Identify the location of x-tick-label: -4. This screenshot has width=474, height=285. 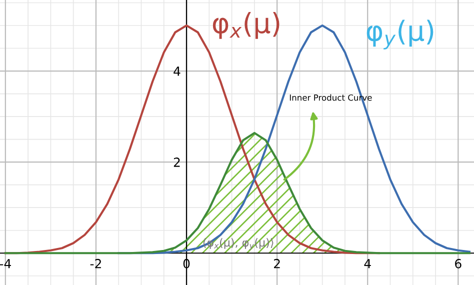
(5, 263).